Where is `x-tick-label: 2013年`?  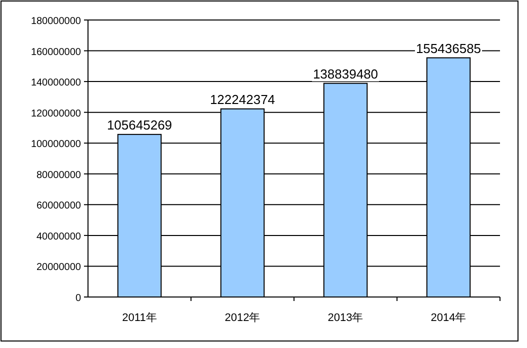 x-tick-label: 2013年 is located at coordinates (346, 318).